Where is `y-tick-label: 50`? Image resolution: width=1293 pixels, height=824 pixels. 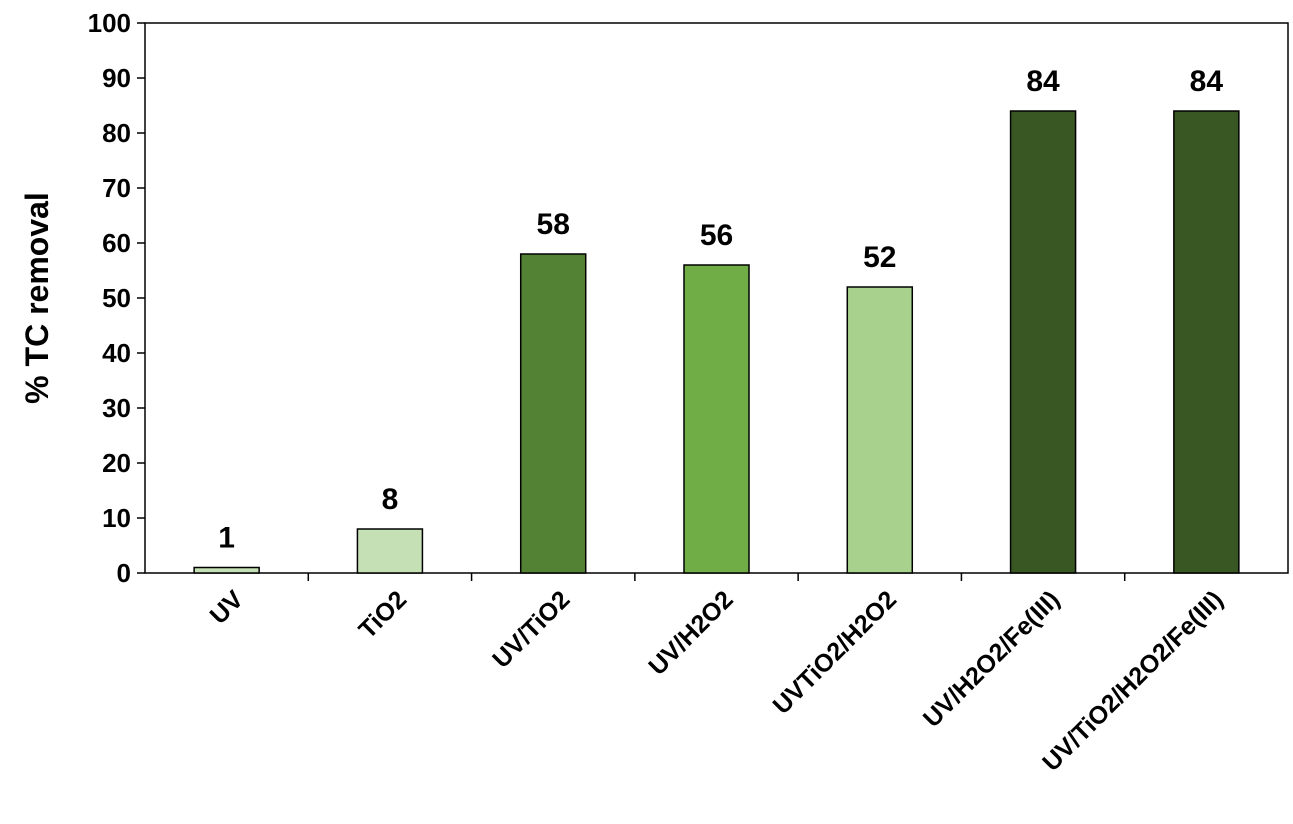 y-tick-label: 50 is located at coordinates (116, 298).